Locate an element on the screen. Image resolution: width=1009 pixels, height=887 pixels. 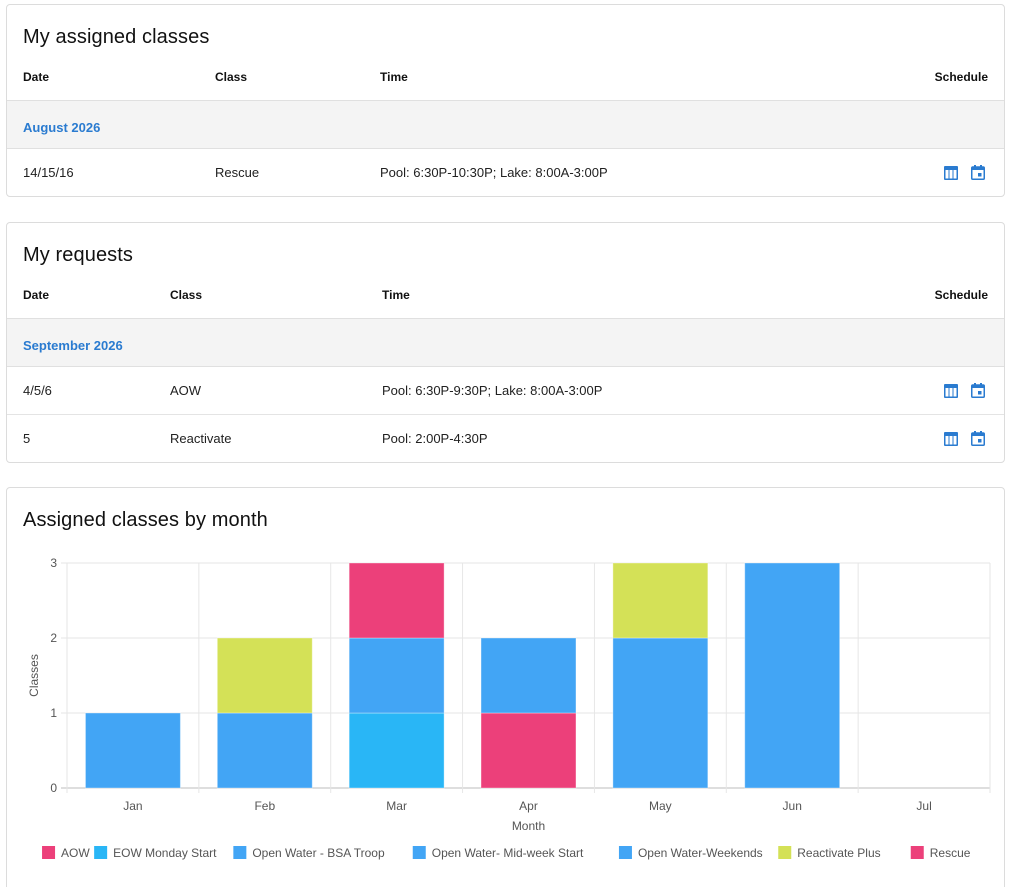
y-tick-label: 3 is located at coordinates (53, 563).